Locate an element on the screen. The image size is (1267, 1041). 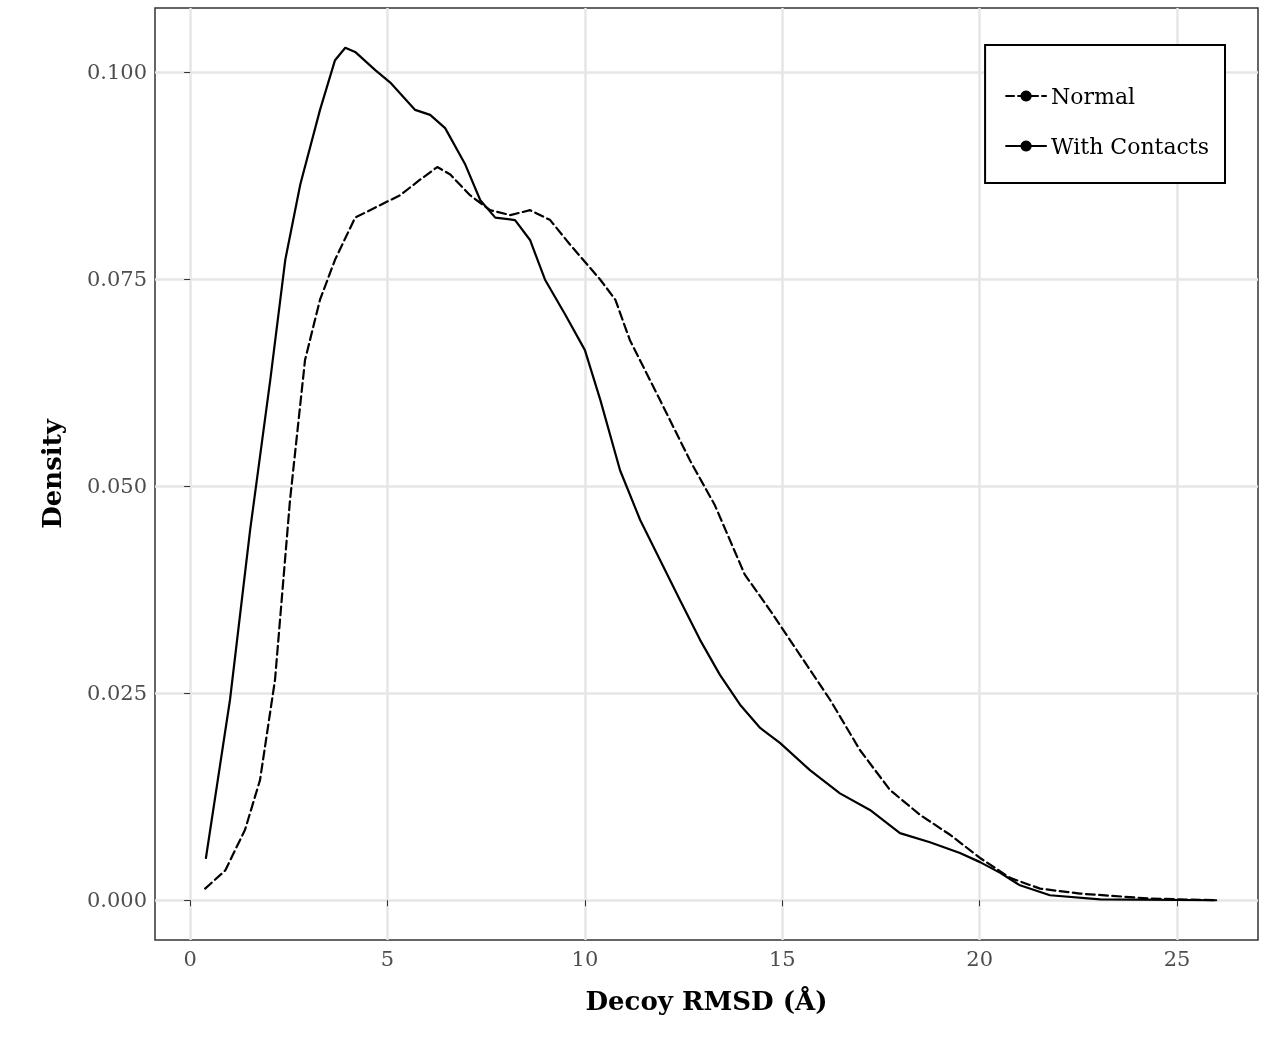
x-axis-title: Decoy RMSD (Å) is located at coordinates (706, 1001).